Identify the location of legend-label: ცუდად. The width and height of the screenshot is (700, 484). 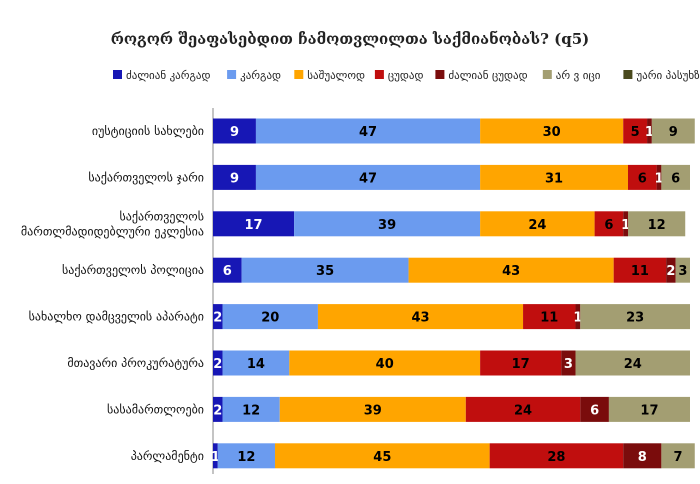
(406, 75).